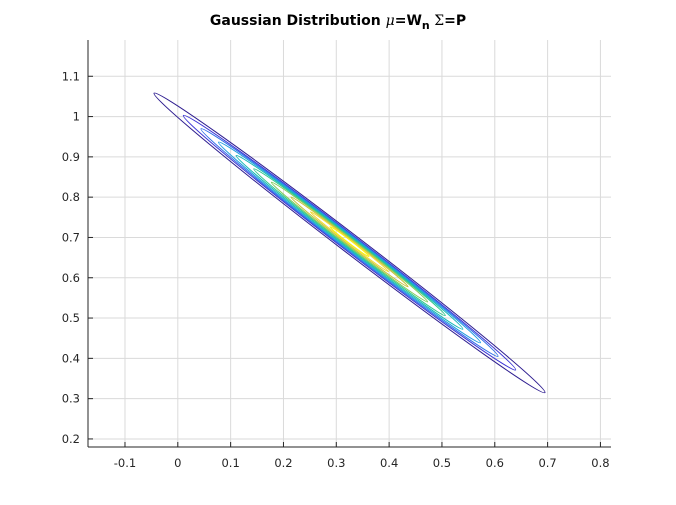  What do you see at coordinates (71, 197) in the screenshot?
I see `y-tick-label: 0.8` at bounding box center [71, 197].